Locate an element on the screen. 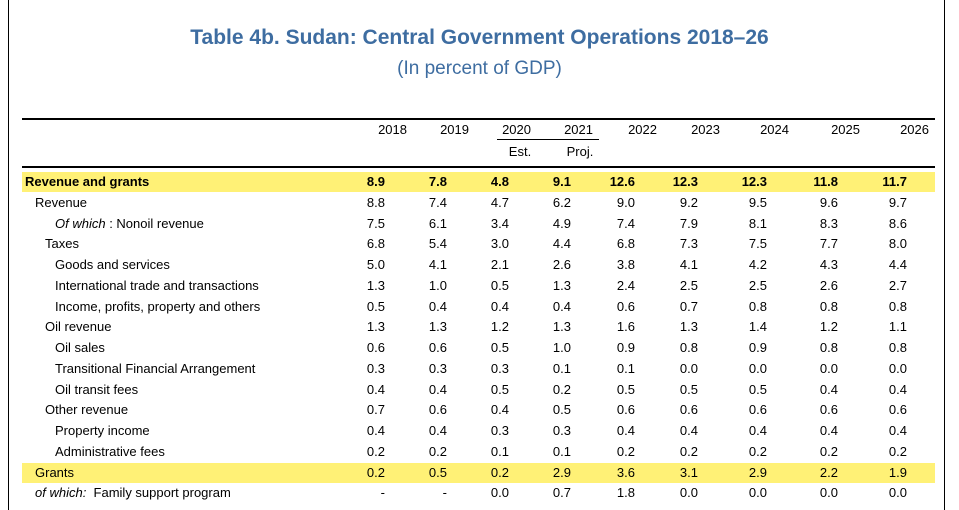 The image size is (959, 510). cell-2021: 4.9 is located at coordinates (561, 223).